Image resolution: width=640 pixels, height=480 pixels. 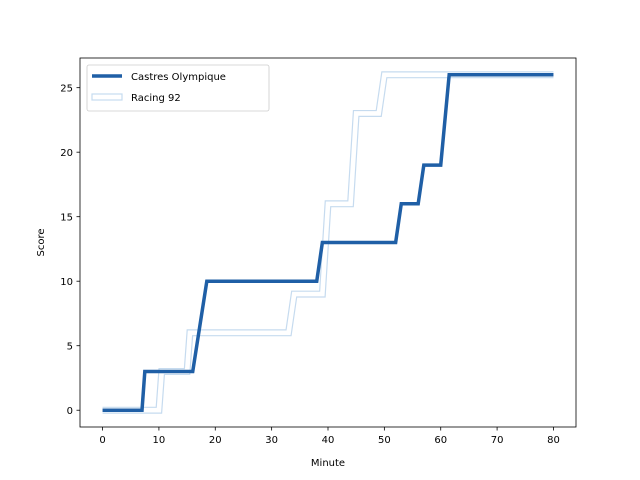 What do you see at coordinates (66, 282) in the screenshot?
I see `y-tick-label: 10` at bounding box center [66, 282].